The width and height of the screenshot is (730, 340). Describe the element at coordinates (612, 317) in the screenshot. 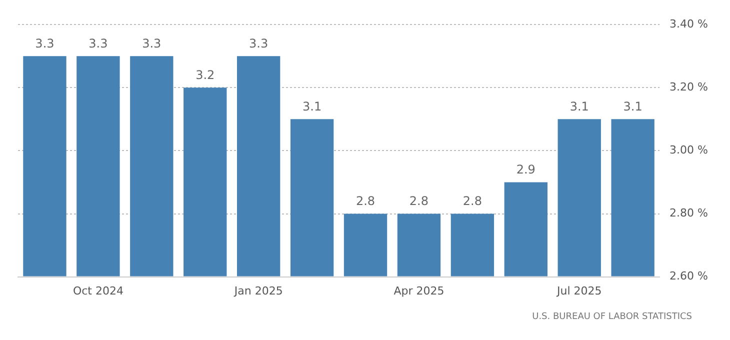

I see `text: U.S. BUREAU OF LABOR STATISTICS` at that location.